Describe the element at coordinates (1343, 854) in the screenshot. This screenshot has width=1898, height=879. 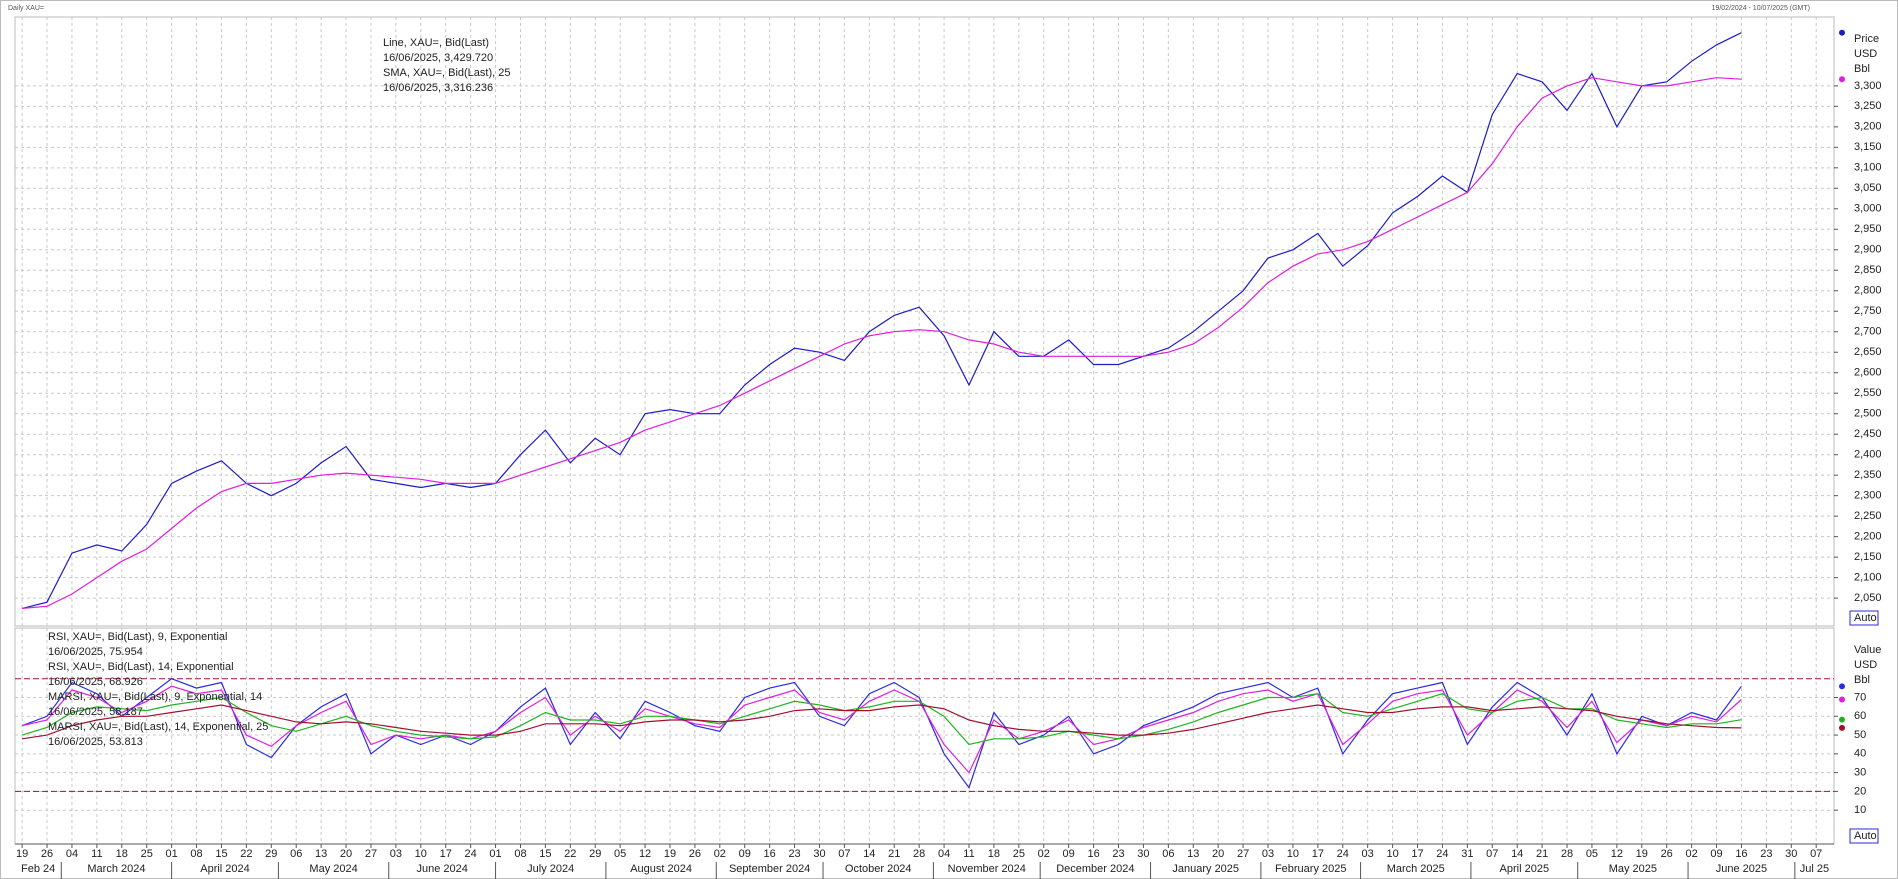
I see `x-tick-label: 24` at that location.